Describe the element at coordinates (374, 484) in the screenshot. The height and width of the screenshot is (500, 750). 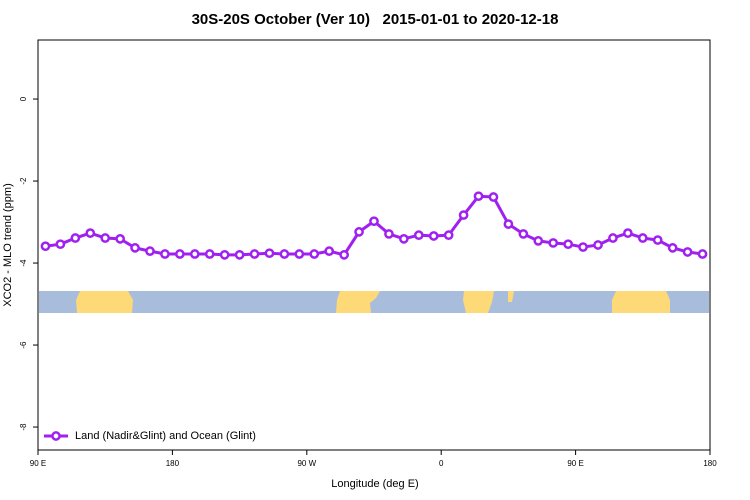
I see `x-axis-label: Longitude (deg E)` at that location.